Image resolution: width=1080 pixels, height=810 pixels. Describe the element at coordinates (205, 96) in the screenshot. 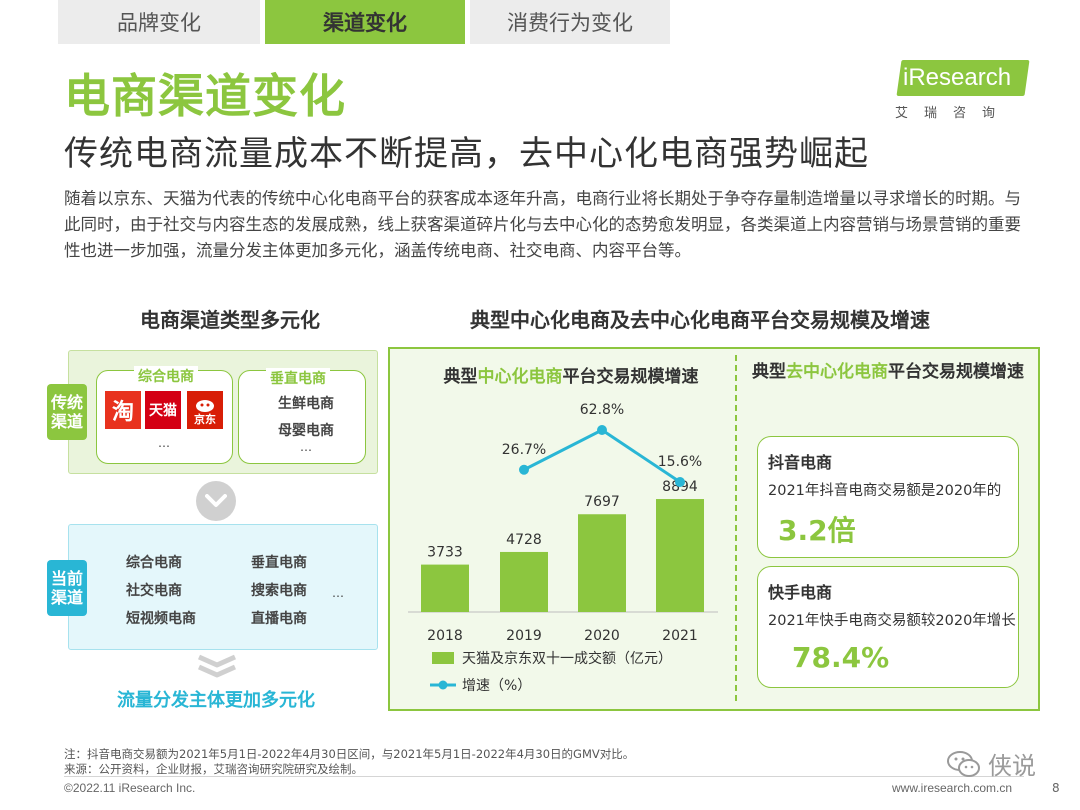

I see `page-title: 电商渠道变化` at that location.